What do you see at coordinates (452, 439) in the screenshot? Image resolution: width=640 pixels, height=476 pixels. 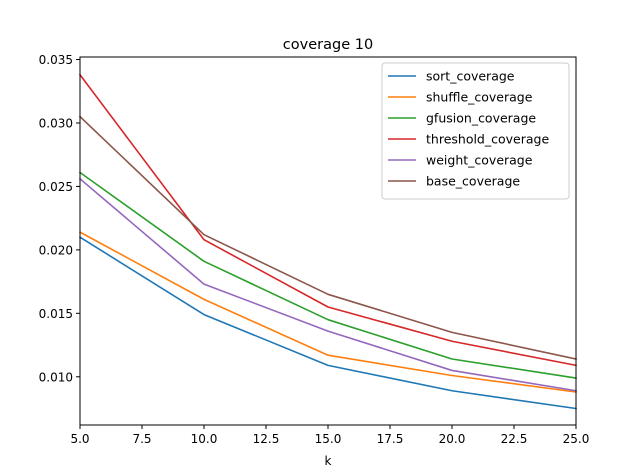 I see `x-tick-label: 20.0` at bounding box center [452, 439].